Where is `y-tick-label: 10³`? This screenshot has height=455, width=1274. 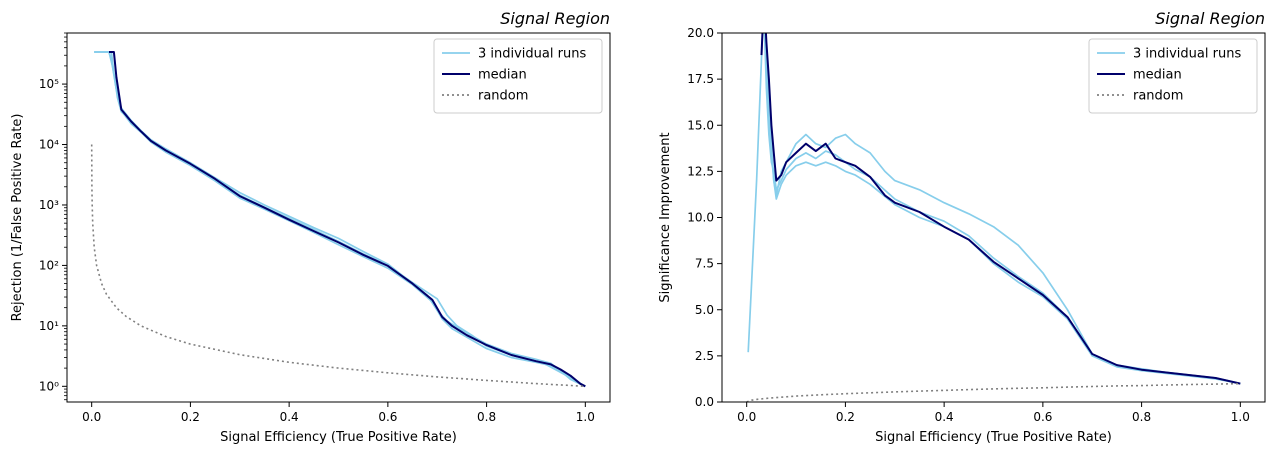 y-tick-label: 10³ is located at coordinates (49, 205).